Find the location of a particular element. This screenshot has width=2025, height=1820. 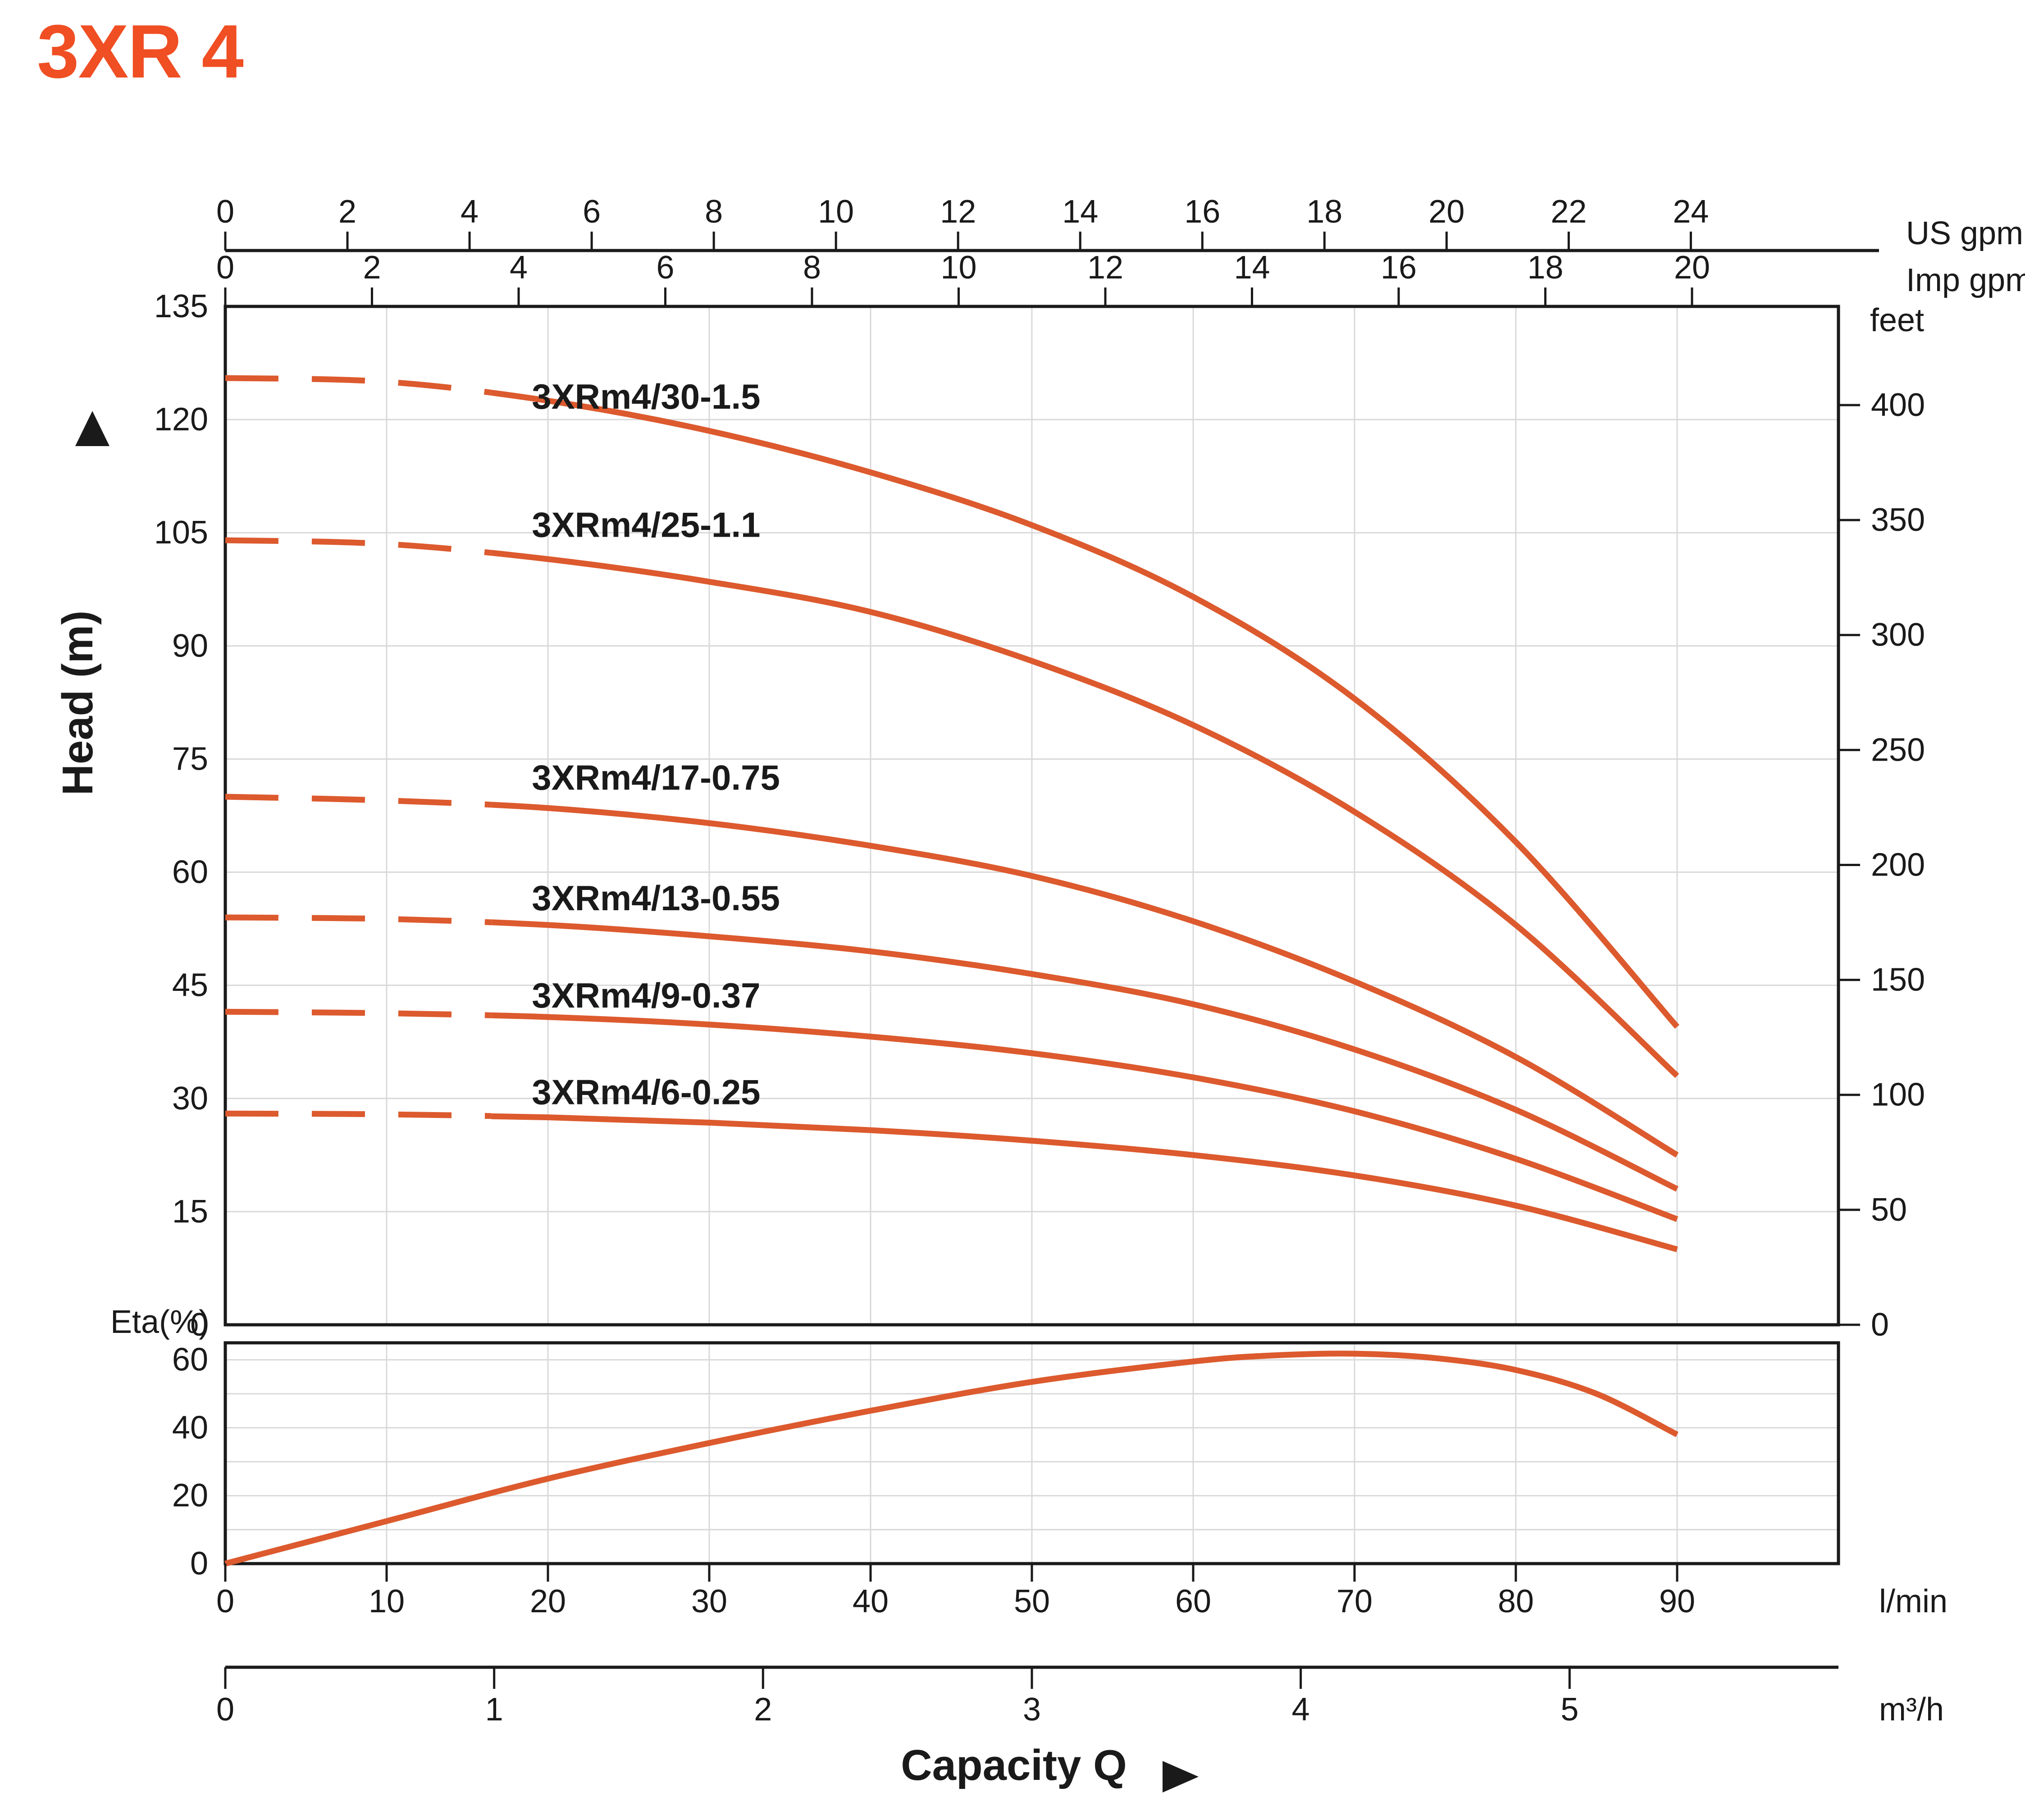

lmin-tick-label: 60 is located at coordinates (1193, 1601).